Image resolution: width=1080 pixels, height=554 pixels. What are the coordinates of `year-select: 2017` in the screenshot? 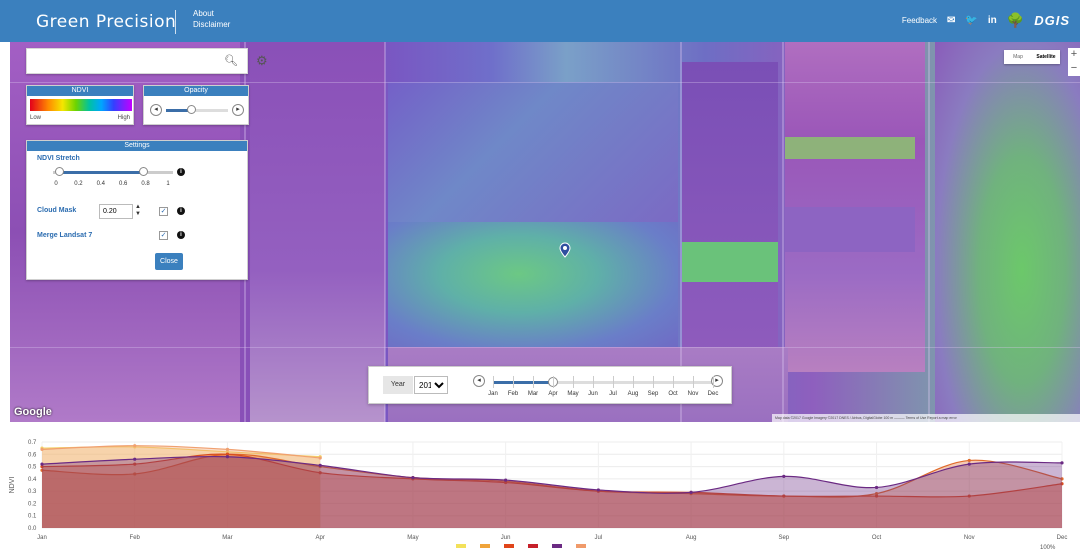 It's located at (431, 385).